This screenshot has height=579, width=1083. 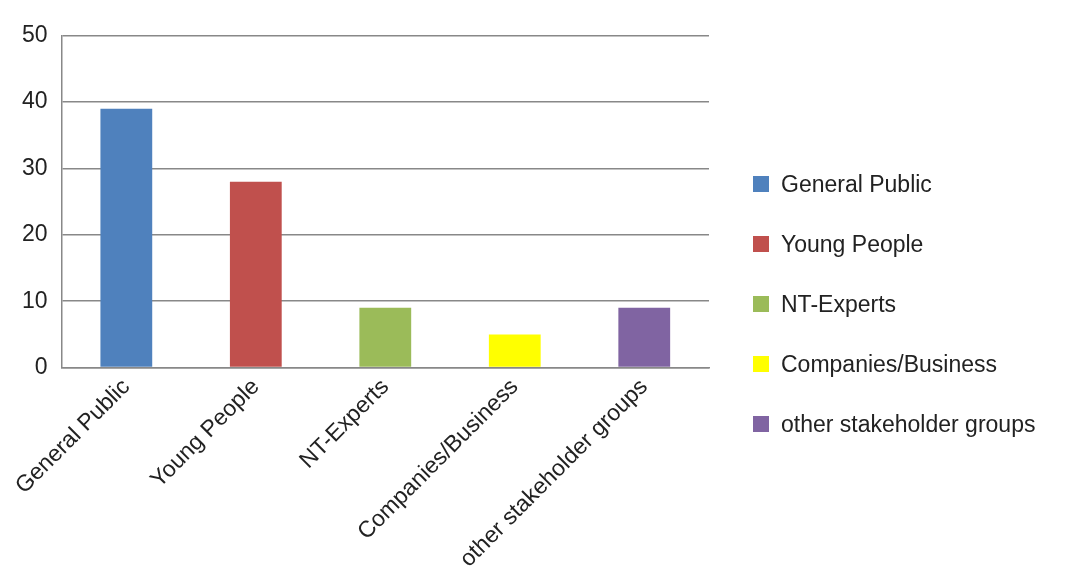 I want to click on y-tick-label: 50, so click(x=34, y=34).